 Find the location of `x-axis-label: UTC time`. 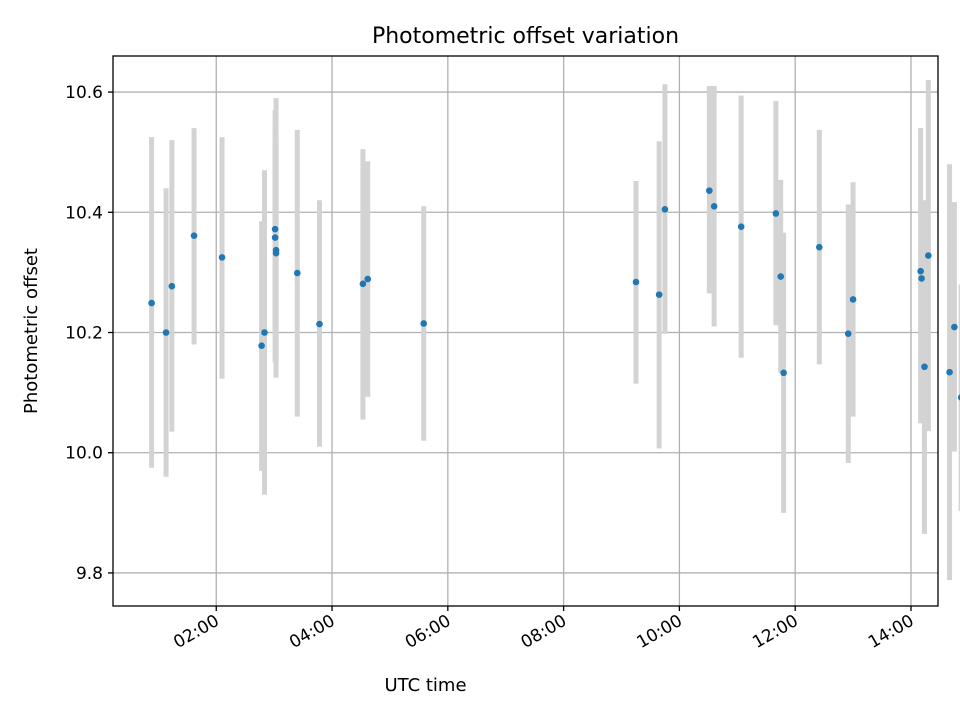

x-axis-label: UTC time is located at coordinates (425, 685).